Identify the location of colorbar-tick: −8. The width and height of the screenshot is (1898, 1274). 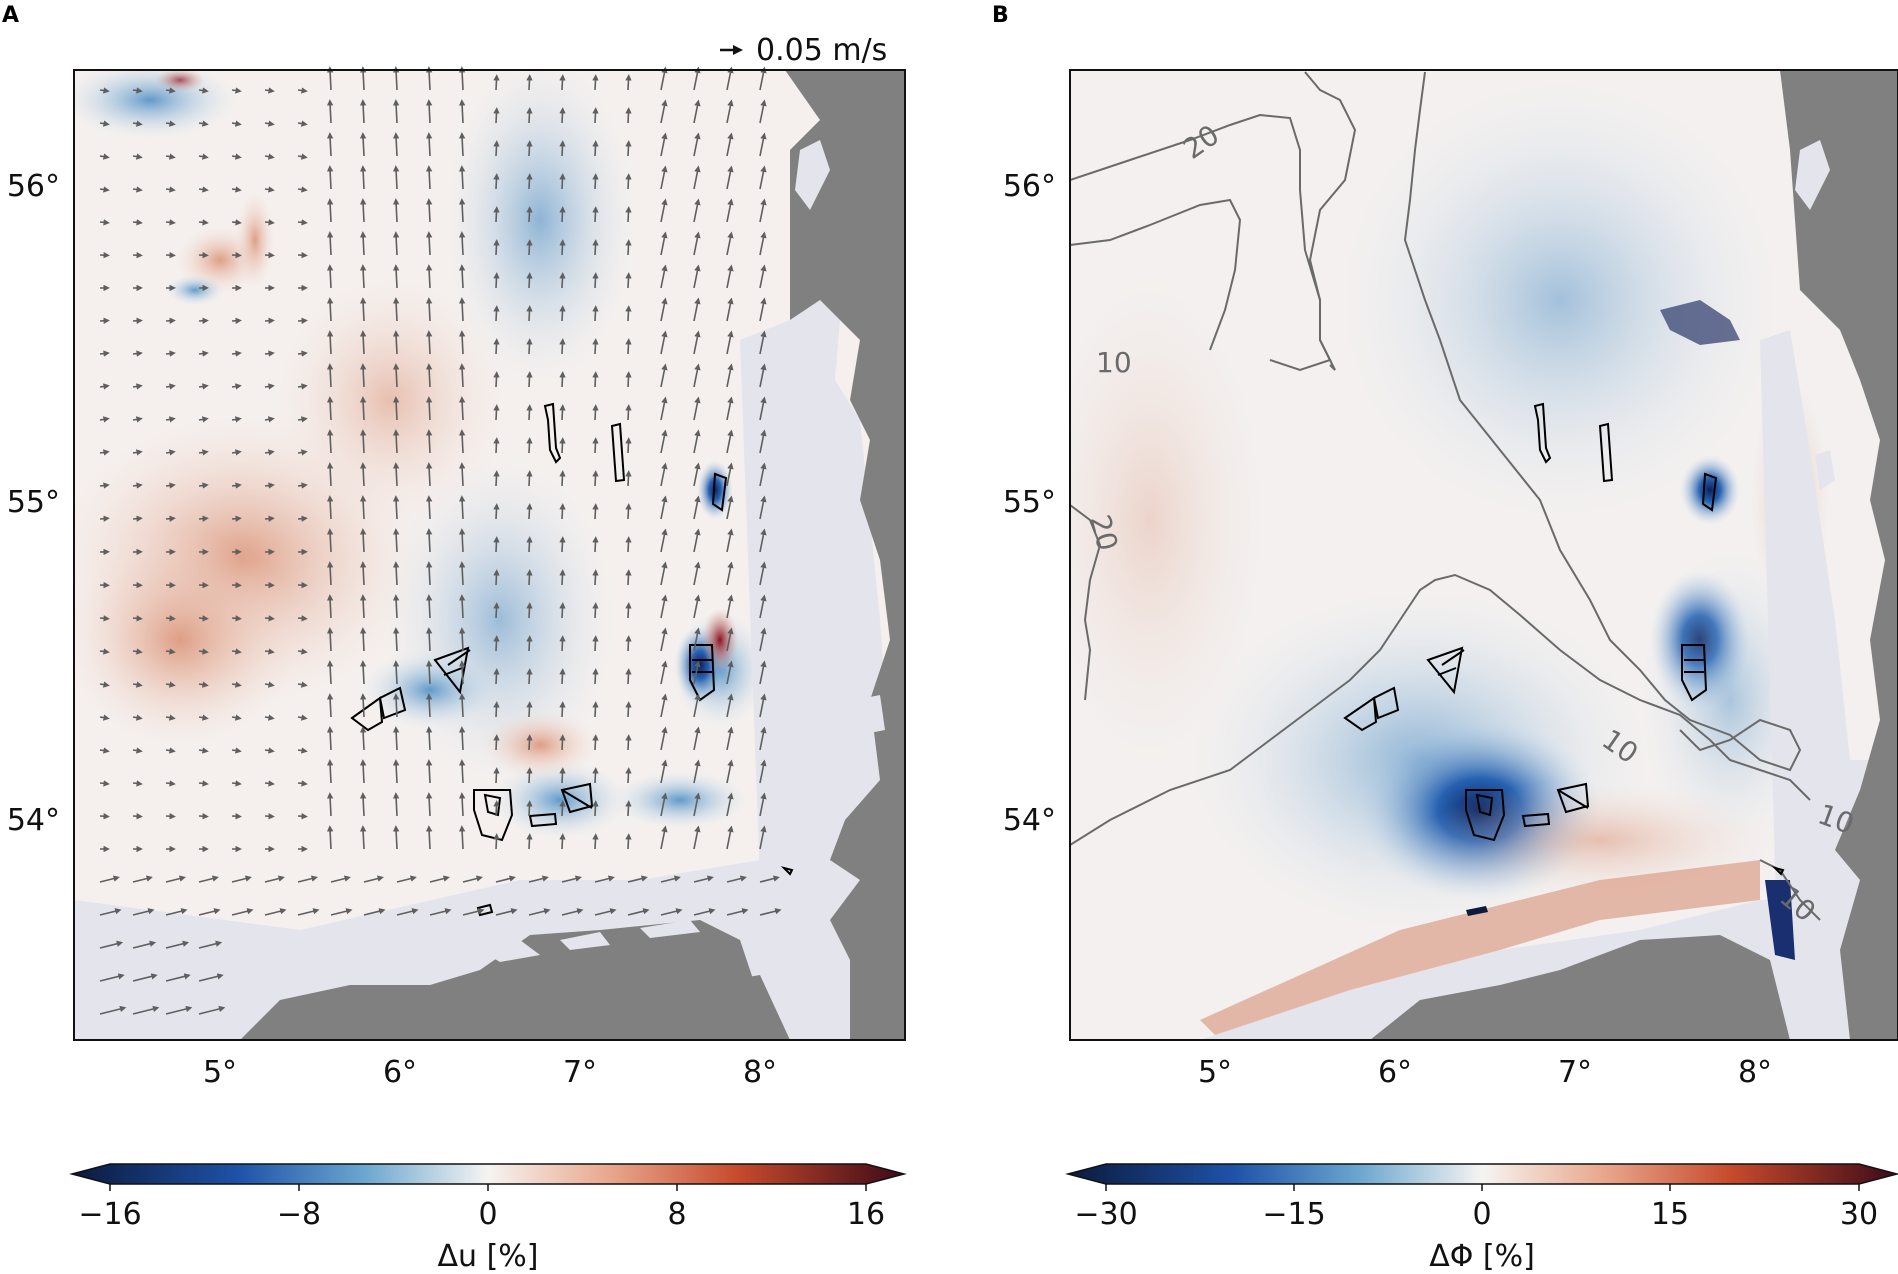
(299, 1214).